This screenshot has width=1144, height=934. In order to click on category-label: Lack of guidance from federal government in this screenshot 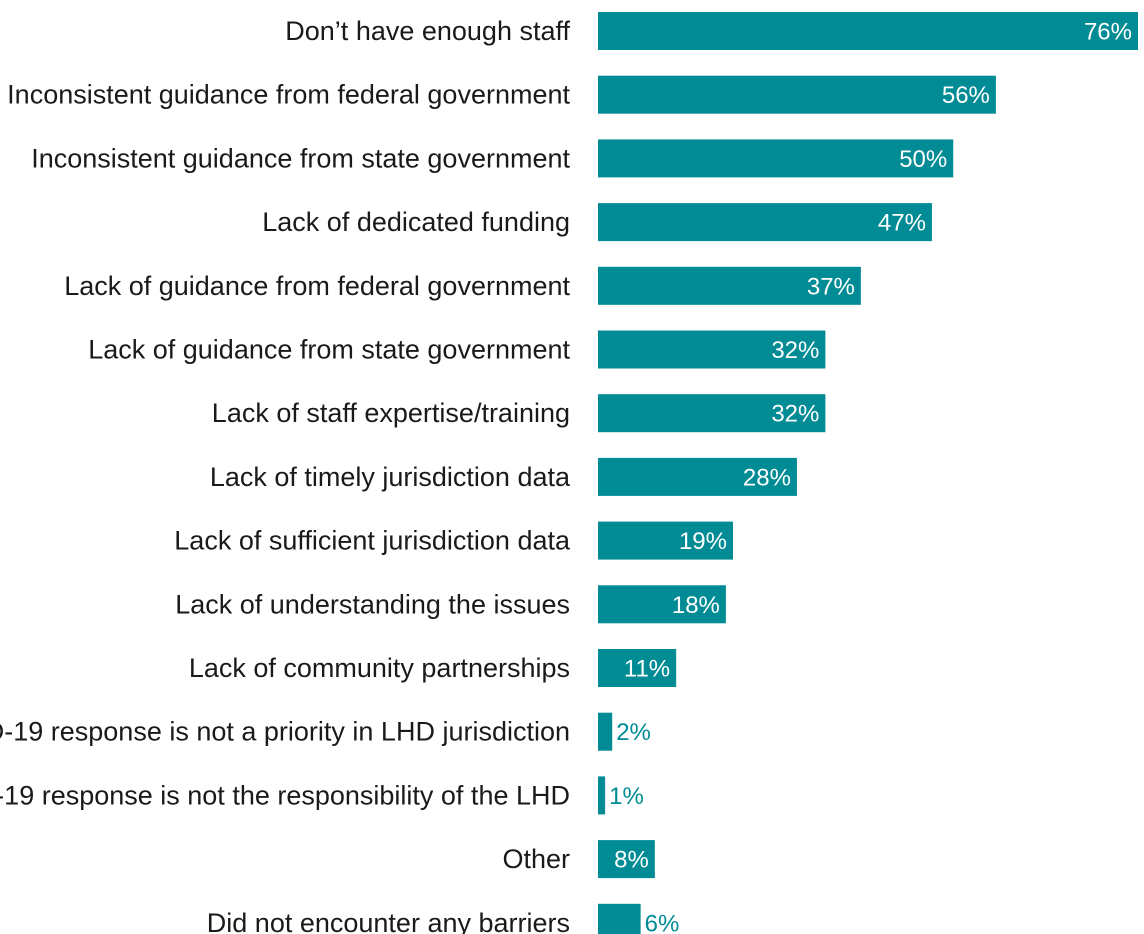, I will do `click(317, 286)`.